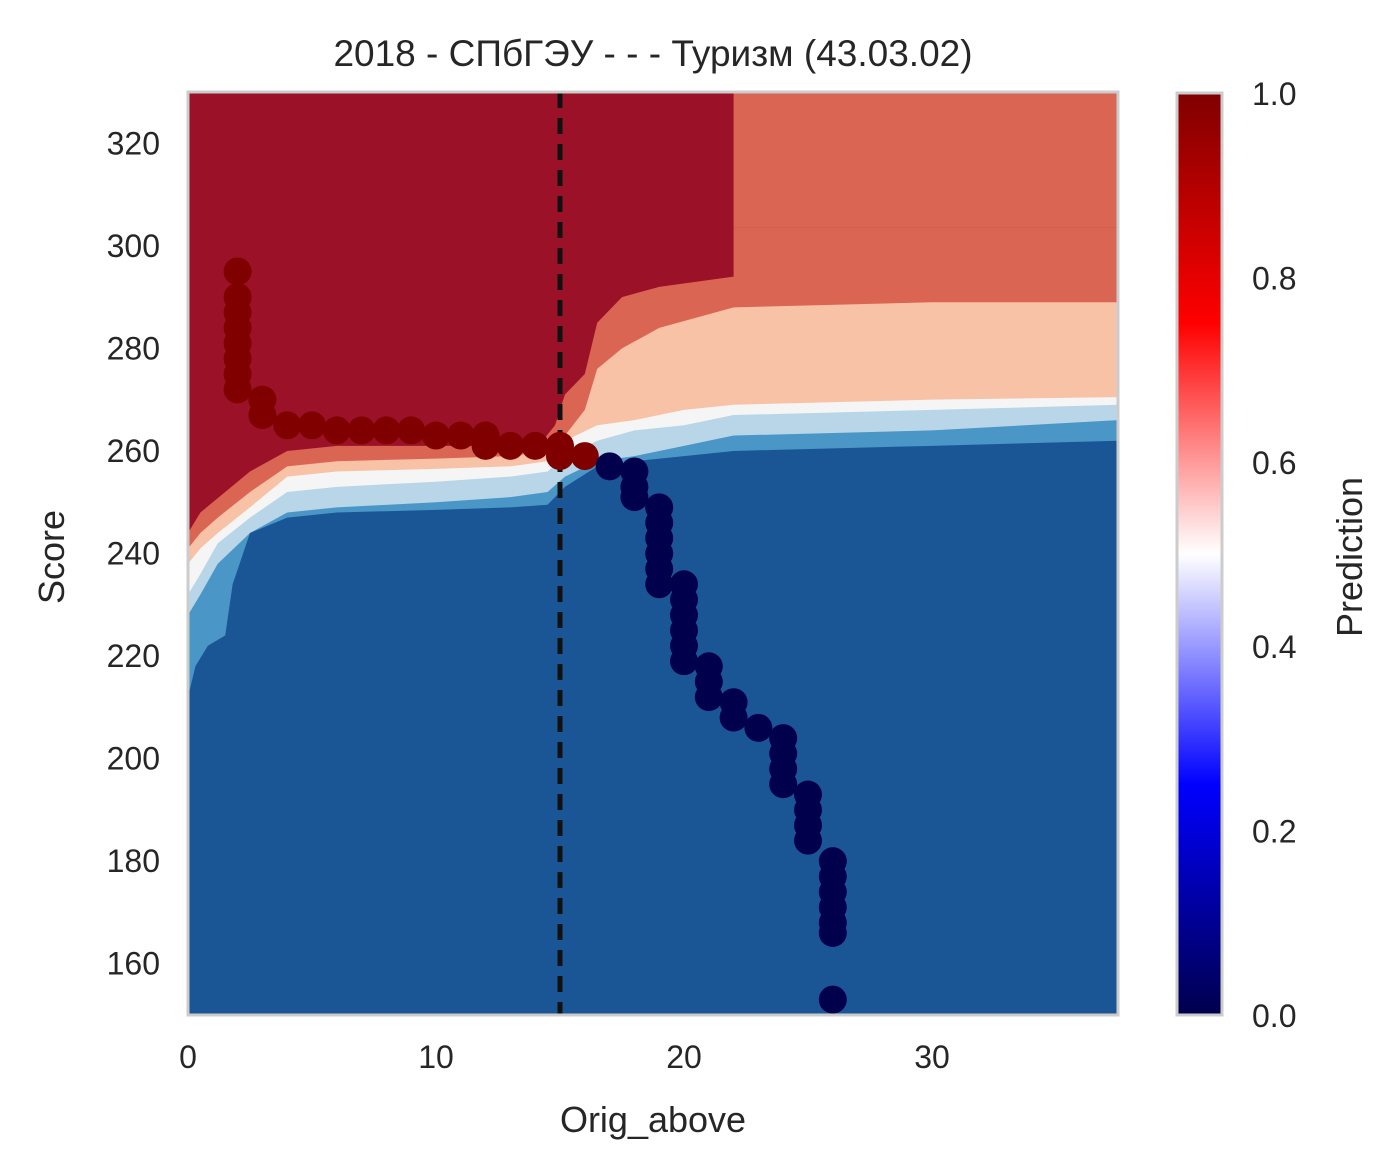 The height and width of the screenshot is (1174, 1399). What do you see at coordinates (684, 1057) in the screenshot?
I see `x-tick-label: 20` at bounding box center [684, 1057].